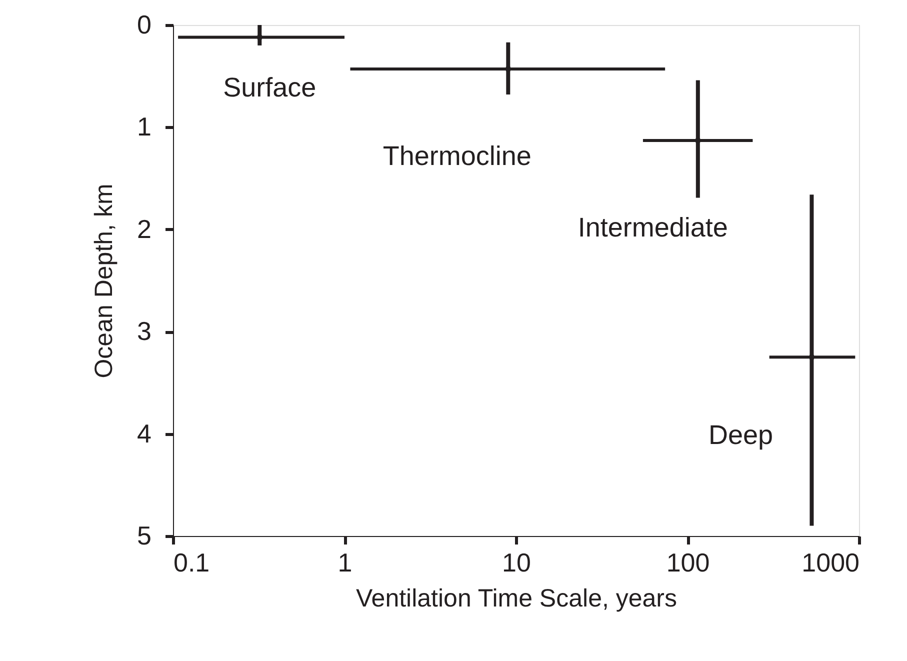 Image resolution: width=907 pixels, height=661 pixels. What do you see at coordinates (192, 563) in the screenshot?
I see `x-tick-label: 0.1` at bounding box center [192, 563].